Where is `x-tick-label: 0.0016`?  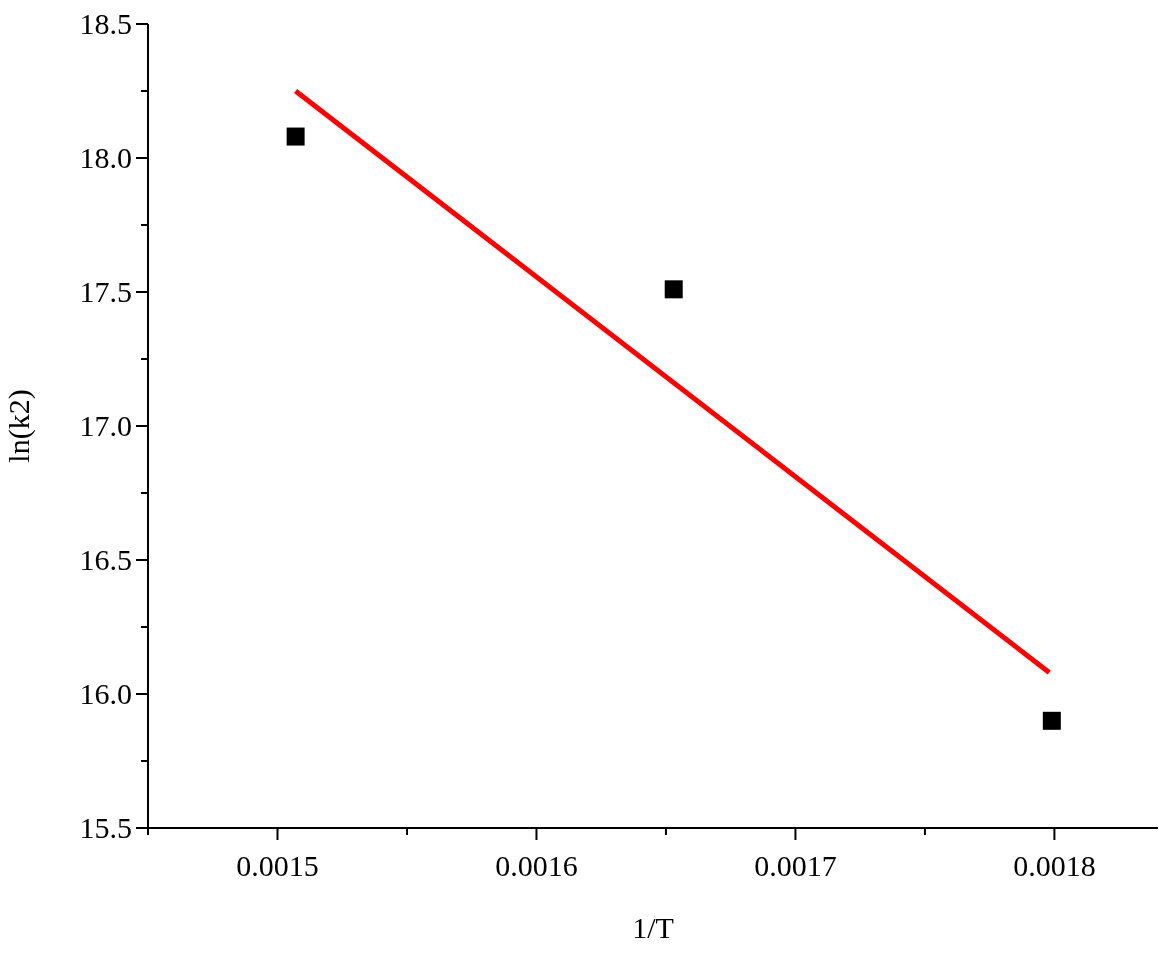 x-tick-label: 0.0016 is located at coordinates (536, 865).